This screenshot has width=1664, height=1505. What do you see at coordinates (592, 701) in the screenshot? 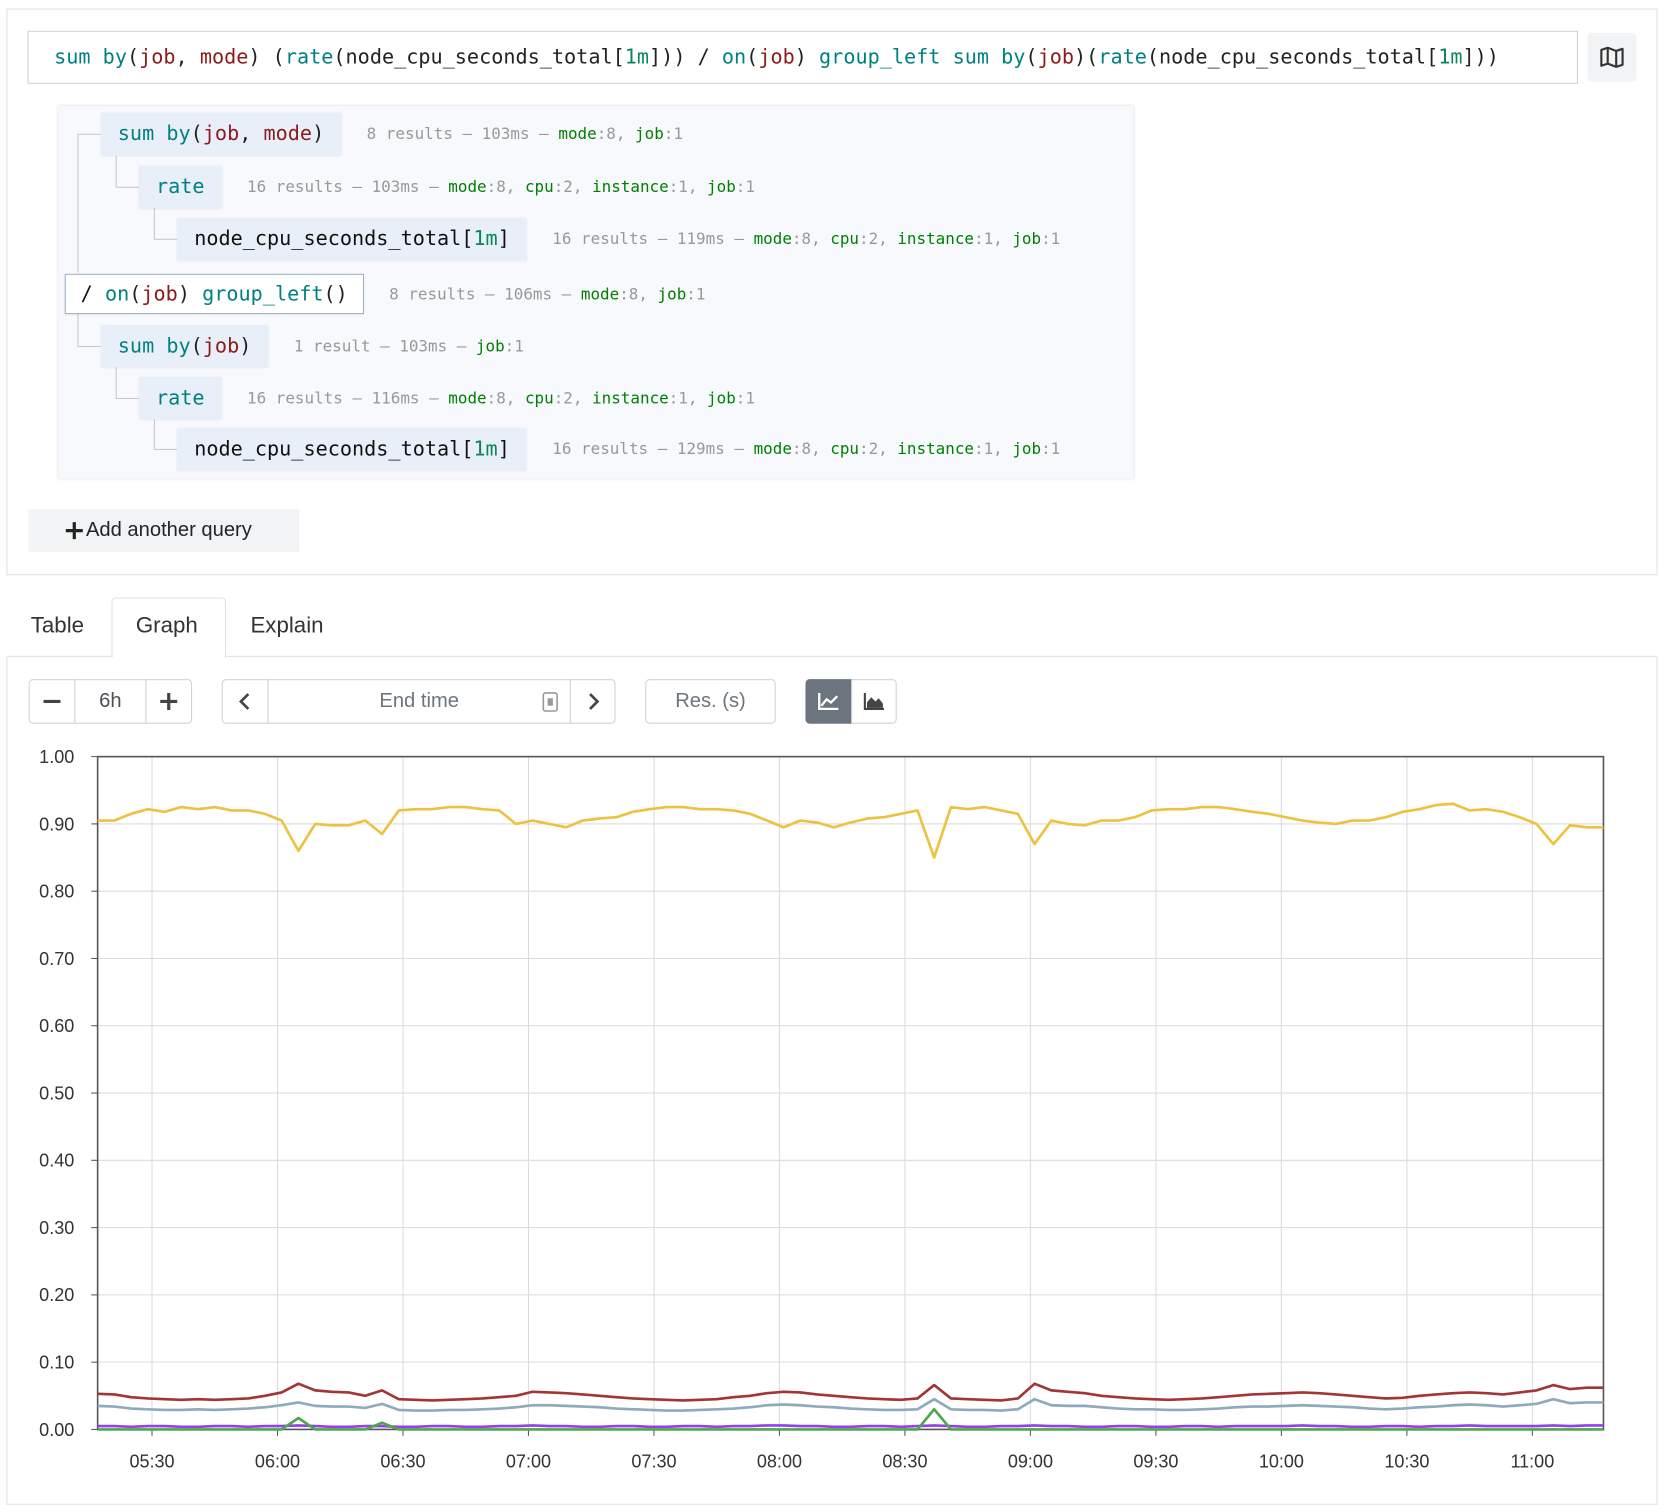
I see `later-button` at bounding box center [592, 701].